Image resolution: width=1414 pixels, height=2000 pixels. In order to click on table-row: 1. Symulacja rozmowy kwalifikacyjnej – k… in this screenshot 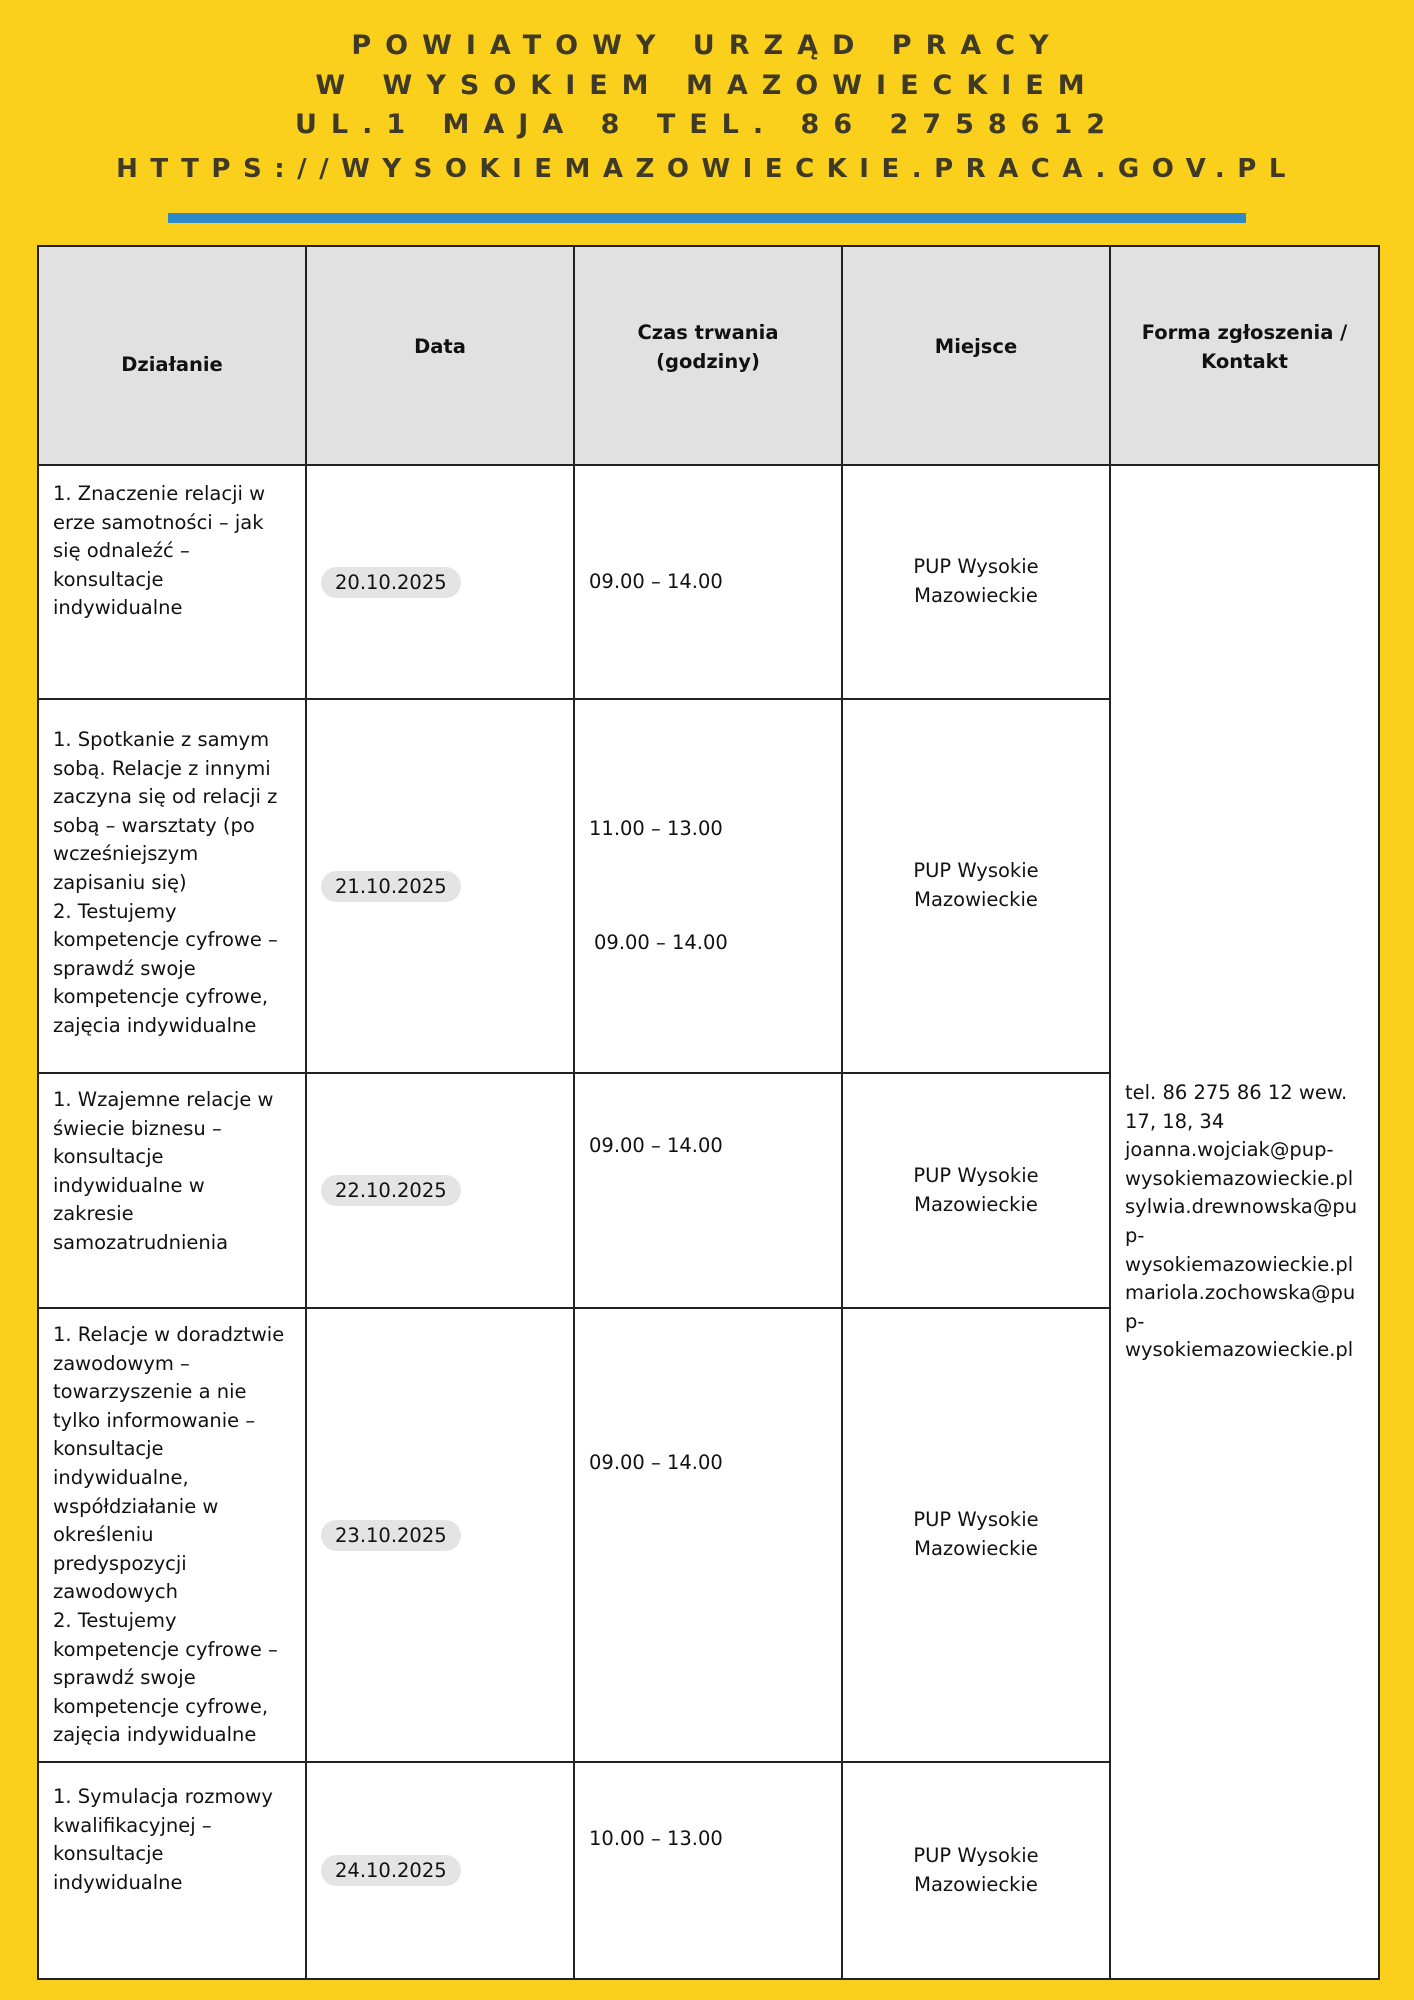, I will do `click(708, 1870)`.